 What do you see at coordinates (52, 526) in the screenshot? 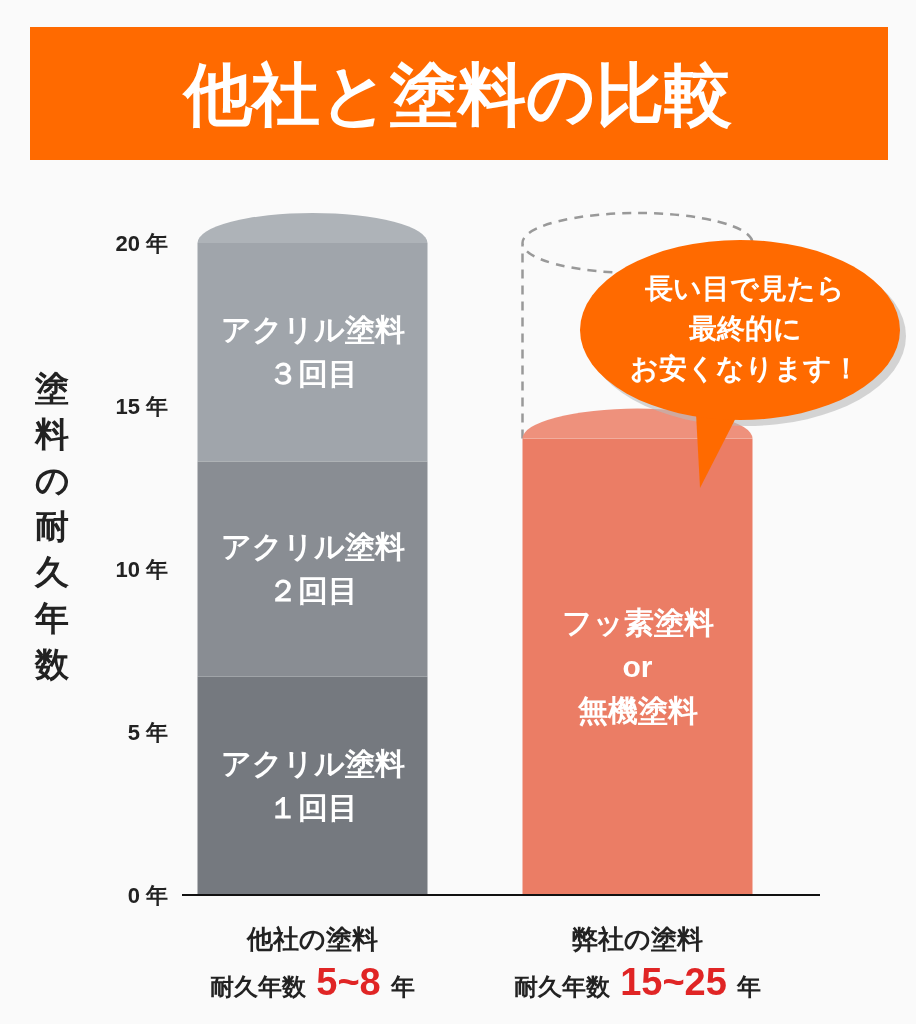
I see `y-axis-title: 塗料の耐久年数` at bounding box center [52, 526].